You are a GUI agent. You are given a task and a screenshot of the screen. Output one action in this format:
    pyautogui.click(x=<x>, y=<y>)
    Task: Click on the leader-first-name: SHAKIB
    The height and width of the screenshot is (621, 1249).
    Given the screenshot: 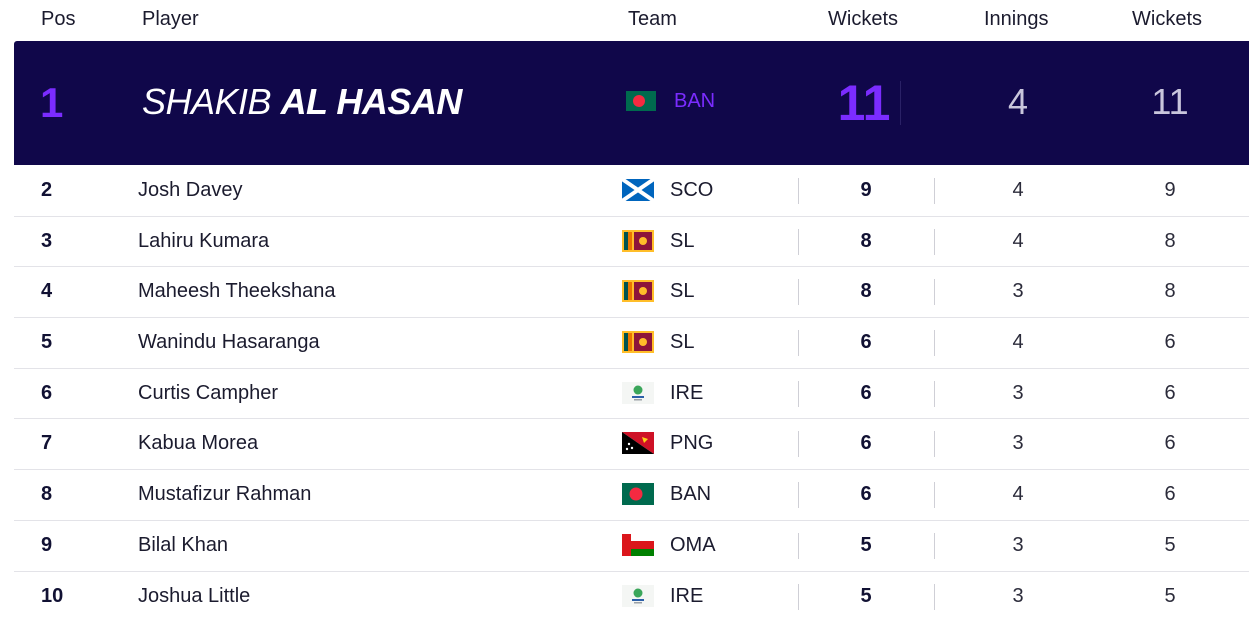 What is the action you would take?
    pyautogui.click(x=206, y=101)
    